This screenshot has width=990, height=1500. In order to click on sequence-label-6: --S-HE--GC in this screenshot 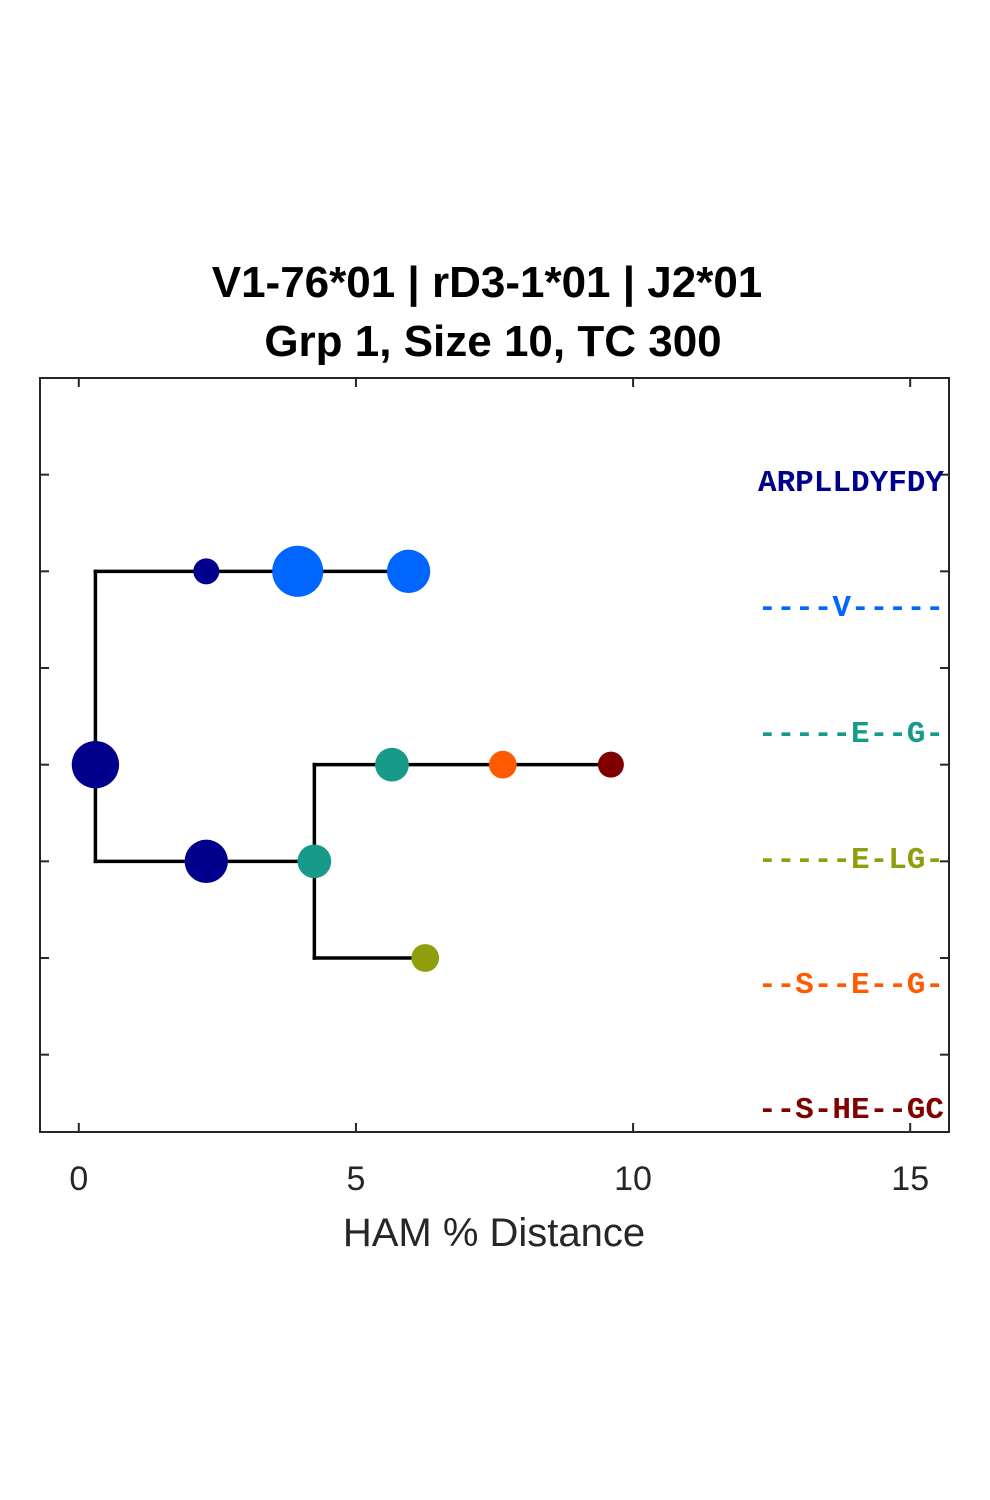, I will do `click(851, 1110)`.